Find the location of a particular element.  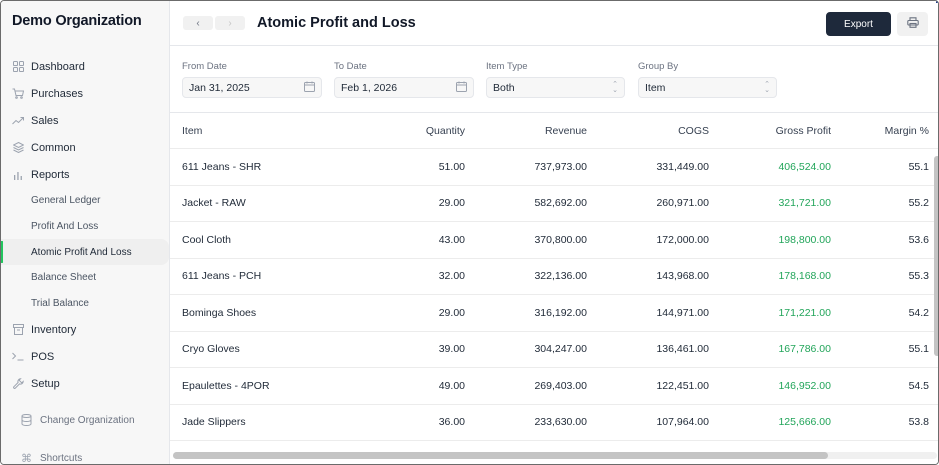

sidebar-item-reports: Reports is located at coordinates (85, 174).